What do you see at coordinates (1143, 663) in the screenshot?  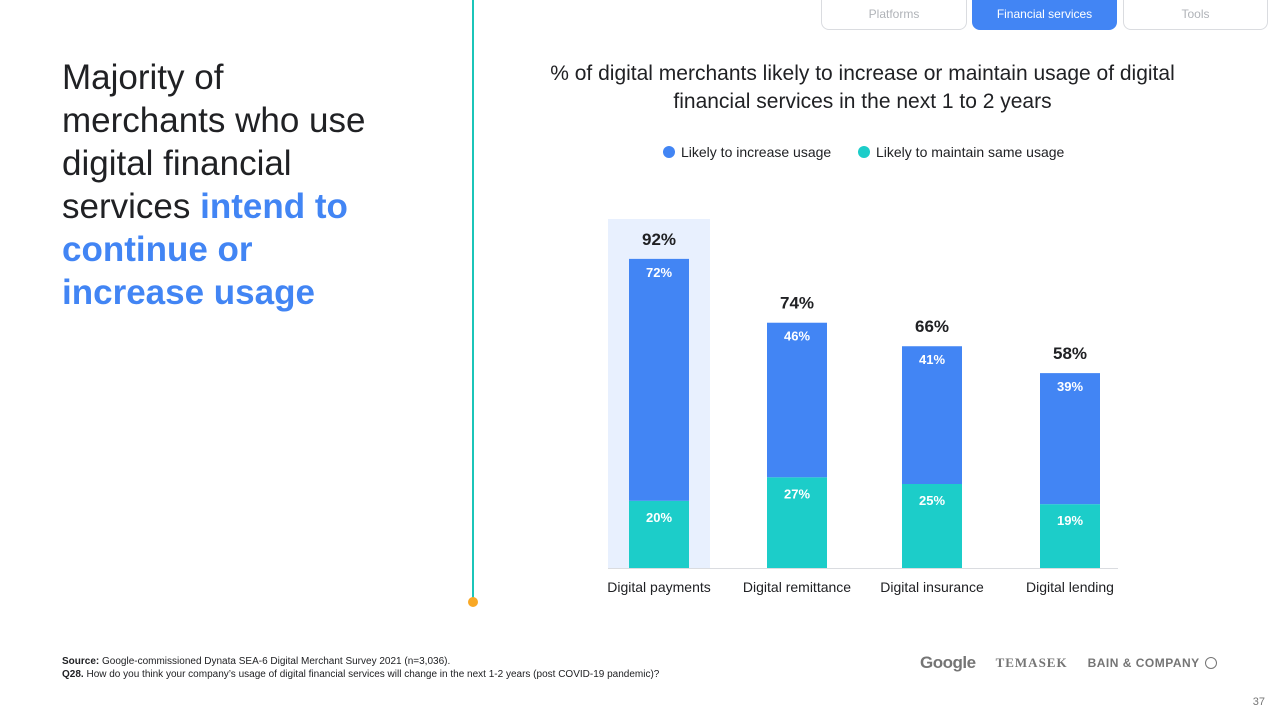 I see `bain-logo-text: BAIN & COMPANY` at bounding box center [1143, 663].